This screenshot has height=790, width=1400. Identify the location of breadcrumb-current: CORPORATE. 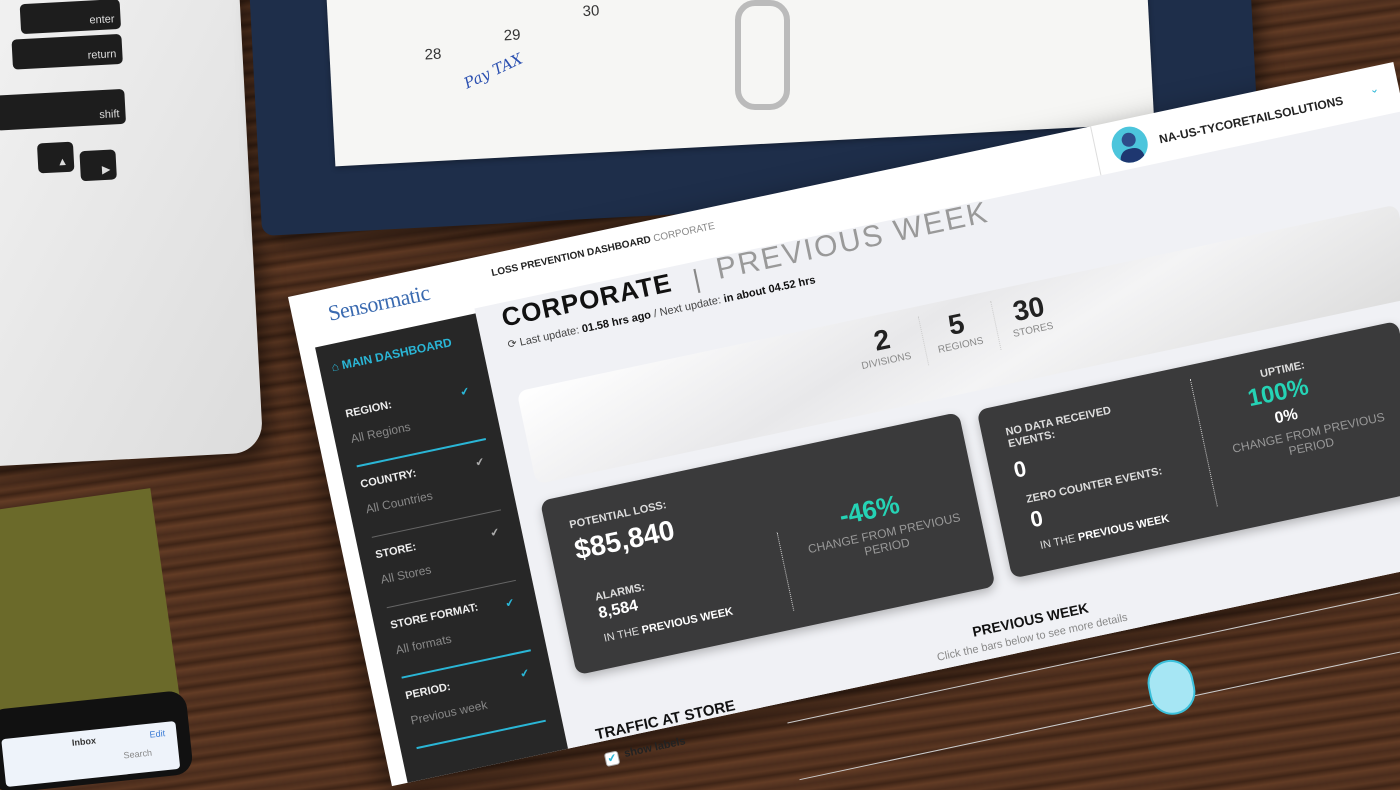
(684, 232).